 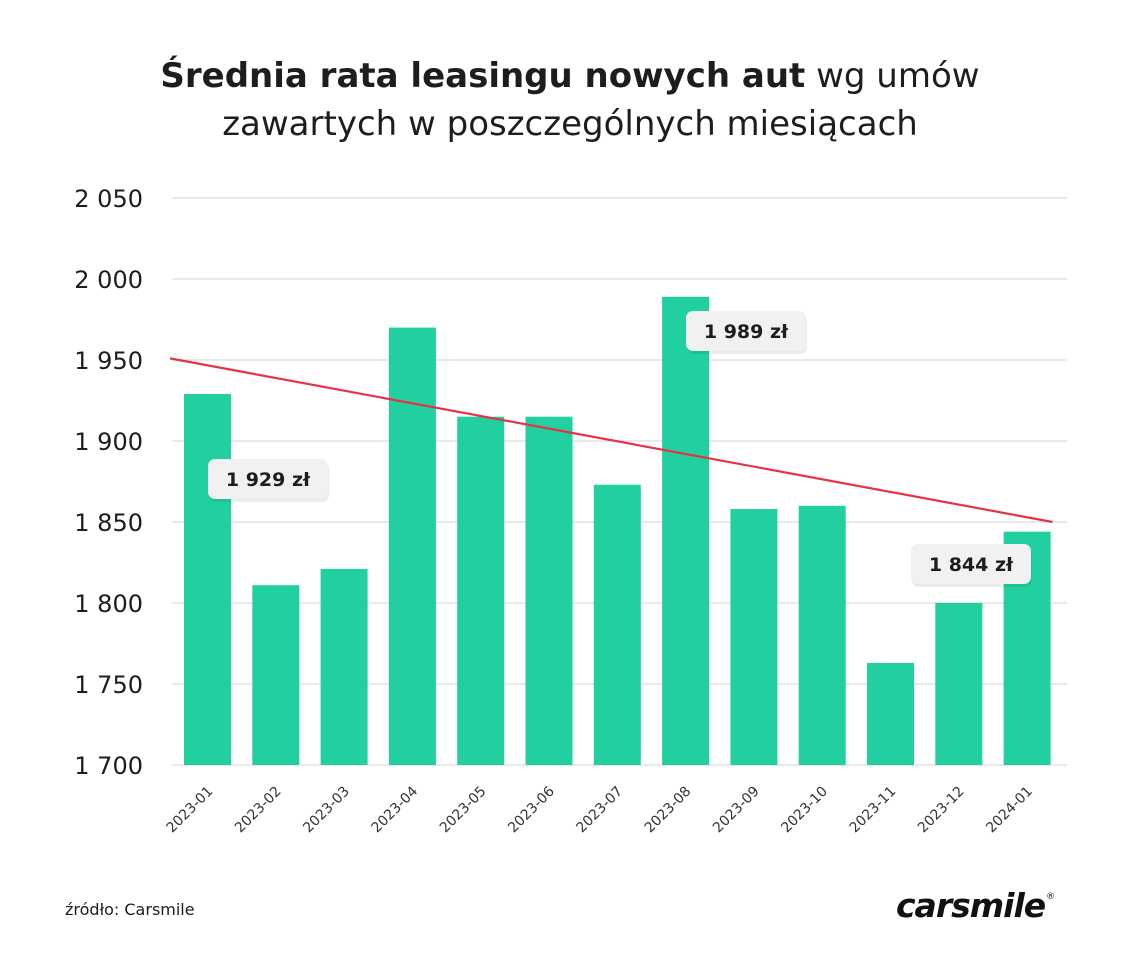 I want to click on x-tick-label-2023-03: 2023-03, so click(x=326, y=810).